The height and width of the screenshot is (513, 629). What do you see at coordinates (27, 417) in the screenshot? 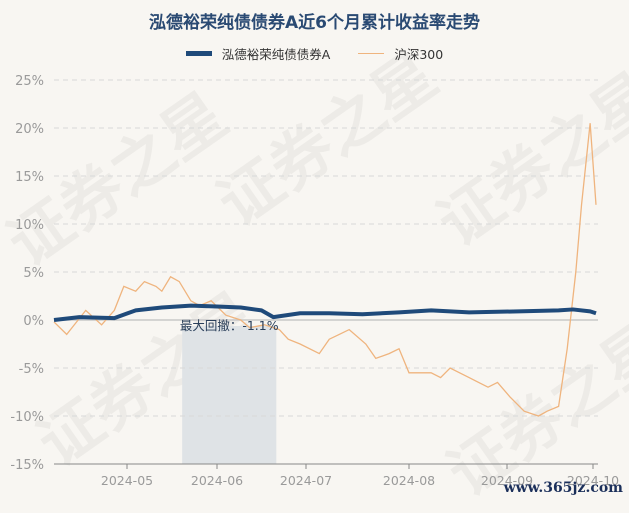
I see `y-tick-label: -10%` at bounding box center [27, 417].